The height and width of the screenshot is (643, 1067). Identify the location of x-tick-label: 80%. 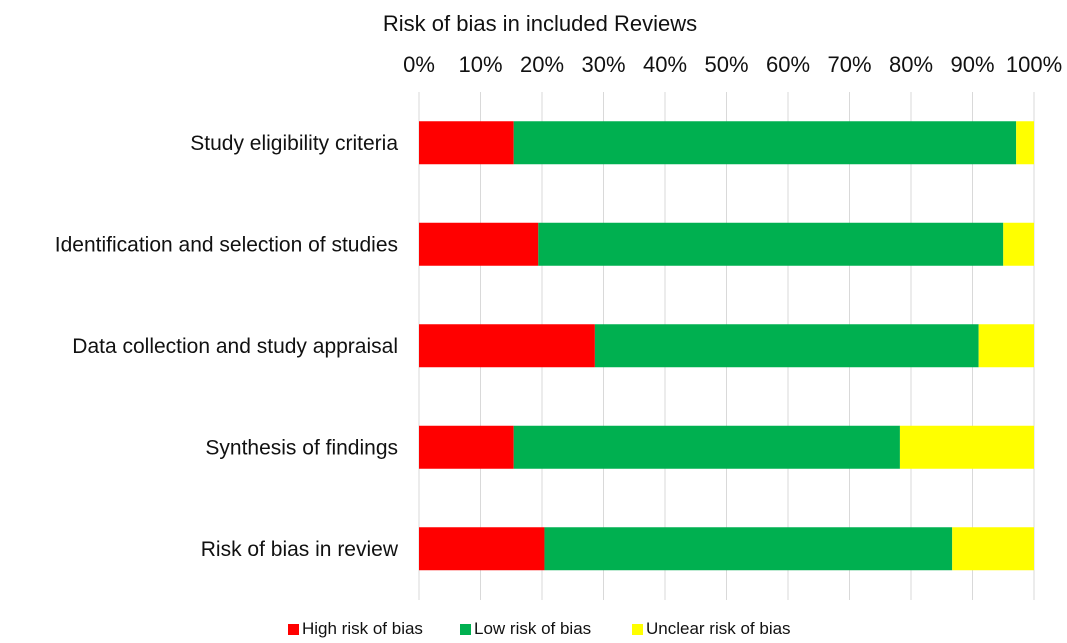
(911, 64).